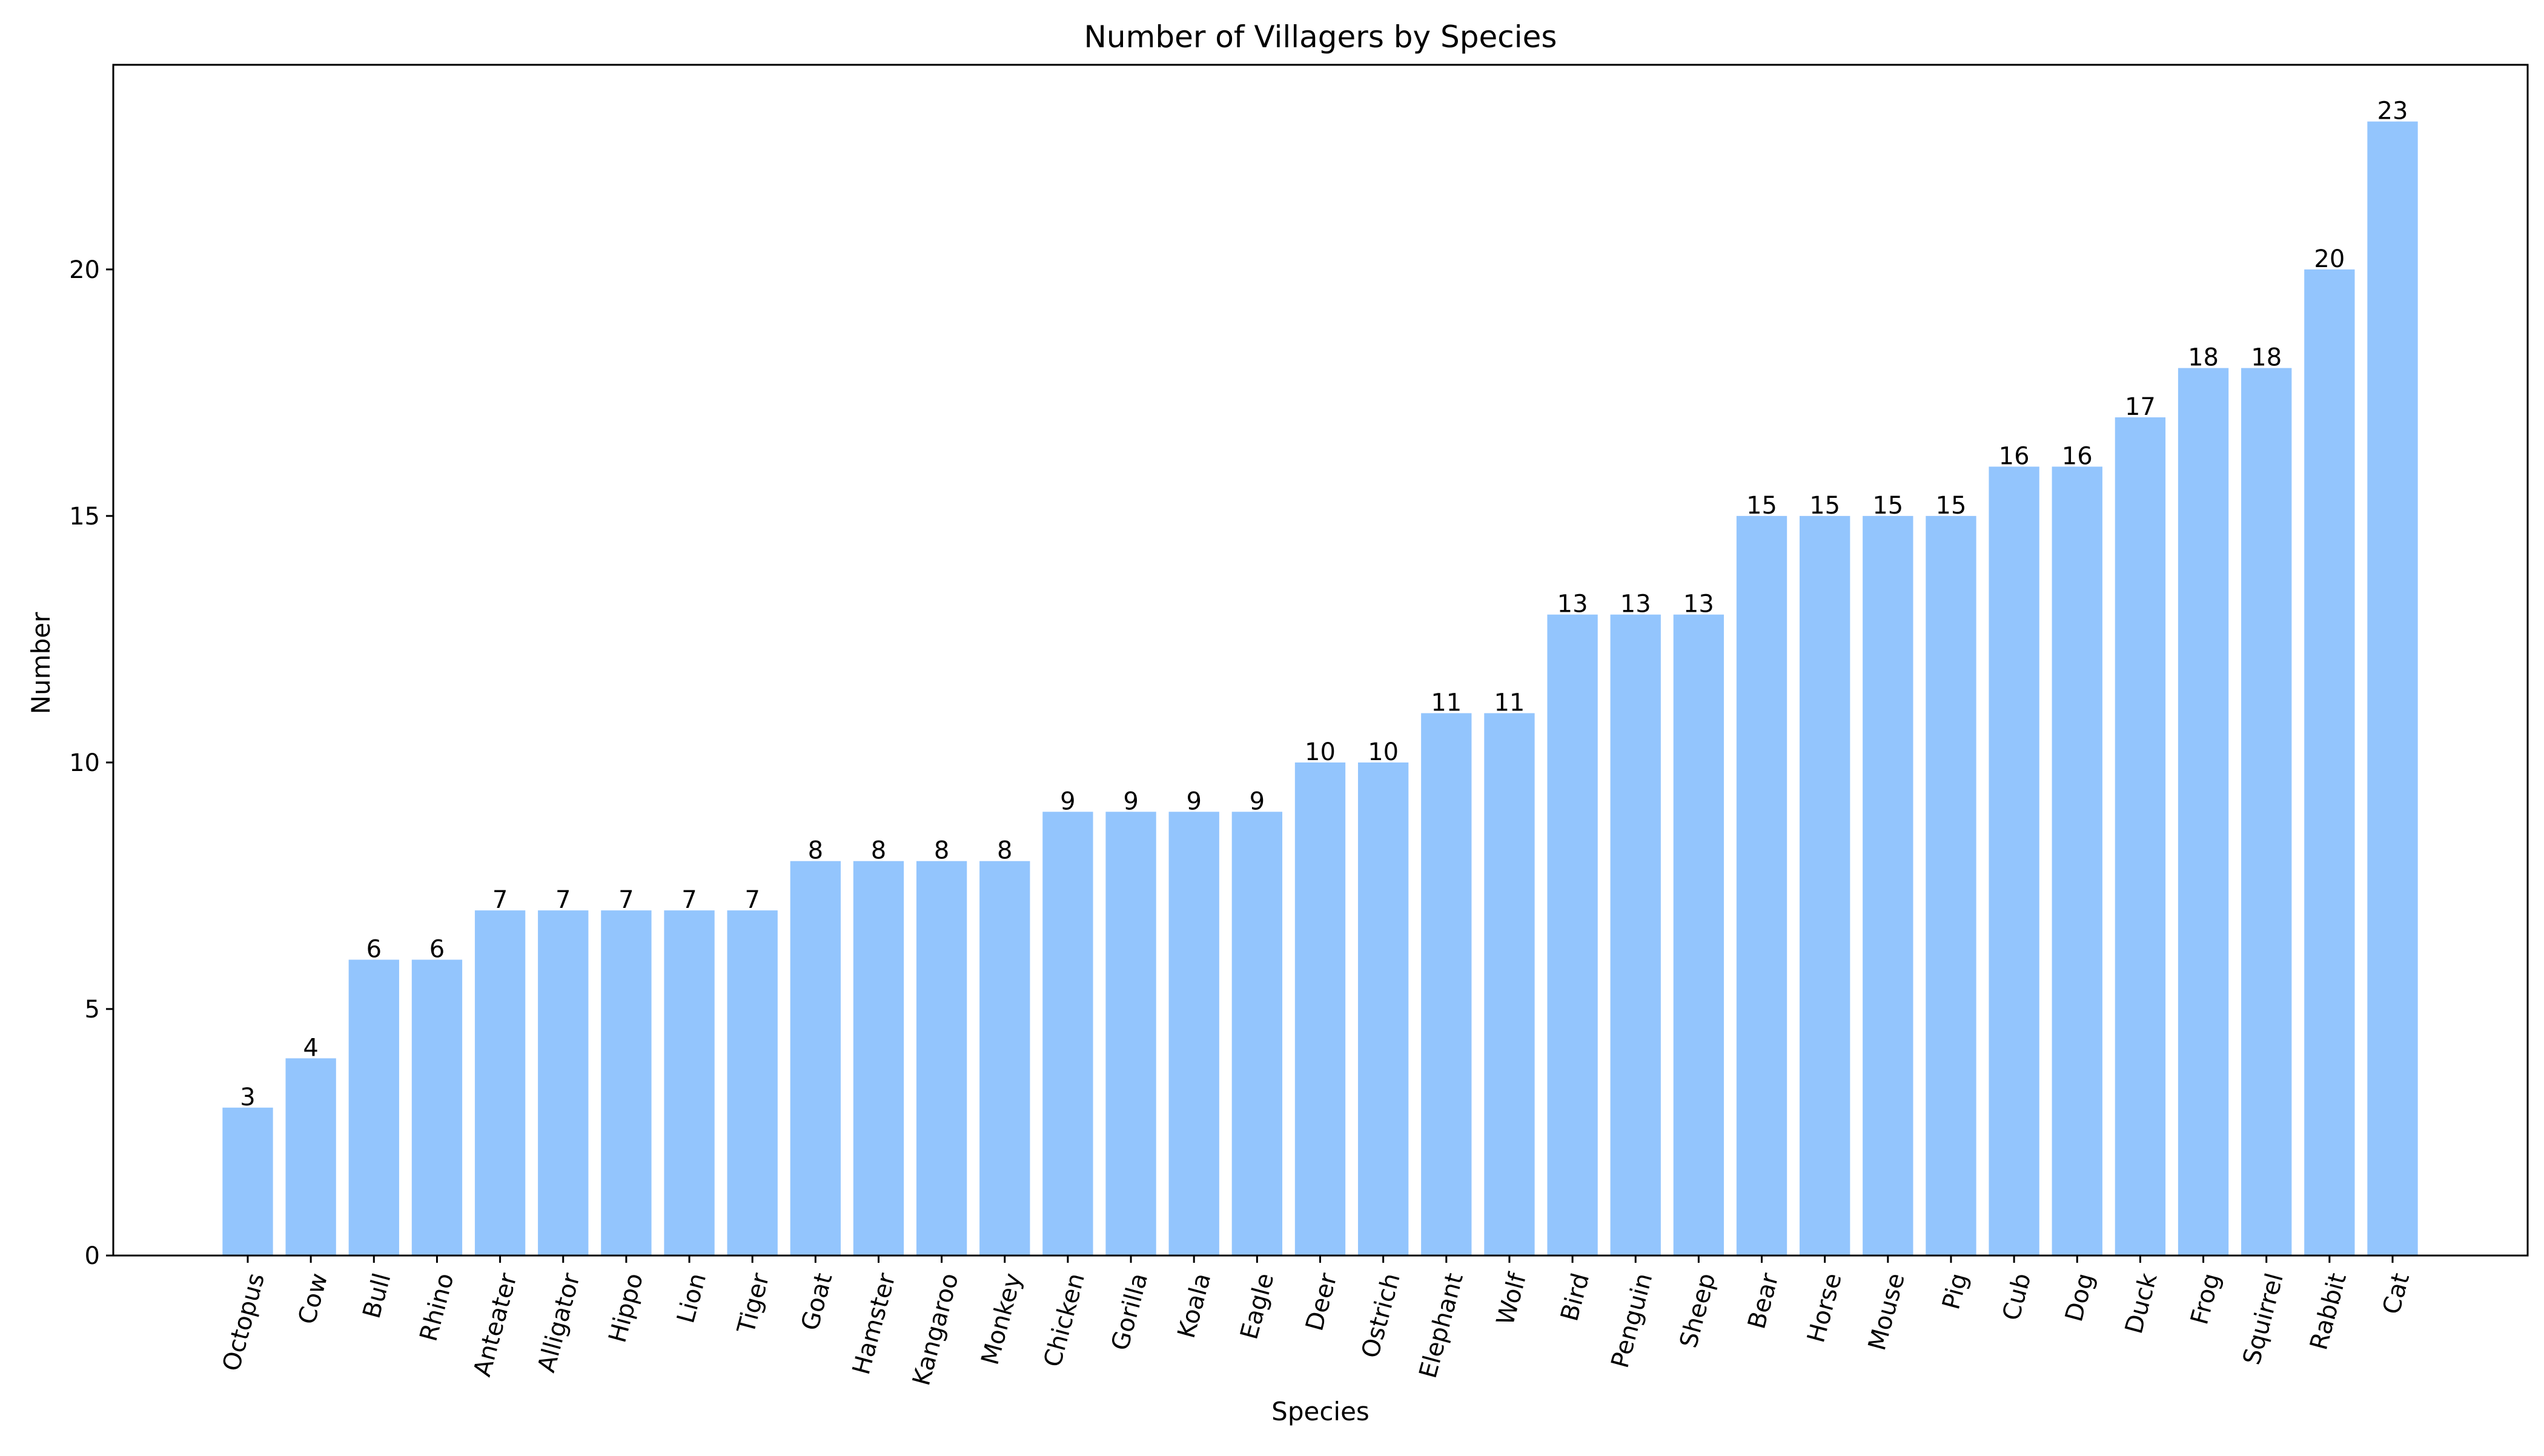 The height and width of the screenshot is (1456, 2544). What do you see at coordinates (85, 517) in the screenshot?
I see `y-tick-label-15: 15` at bounding box center [85, 517].